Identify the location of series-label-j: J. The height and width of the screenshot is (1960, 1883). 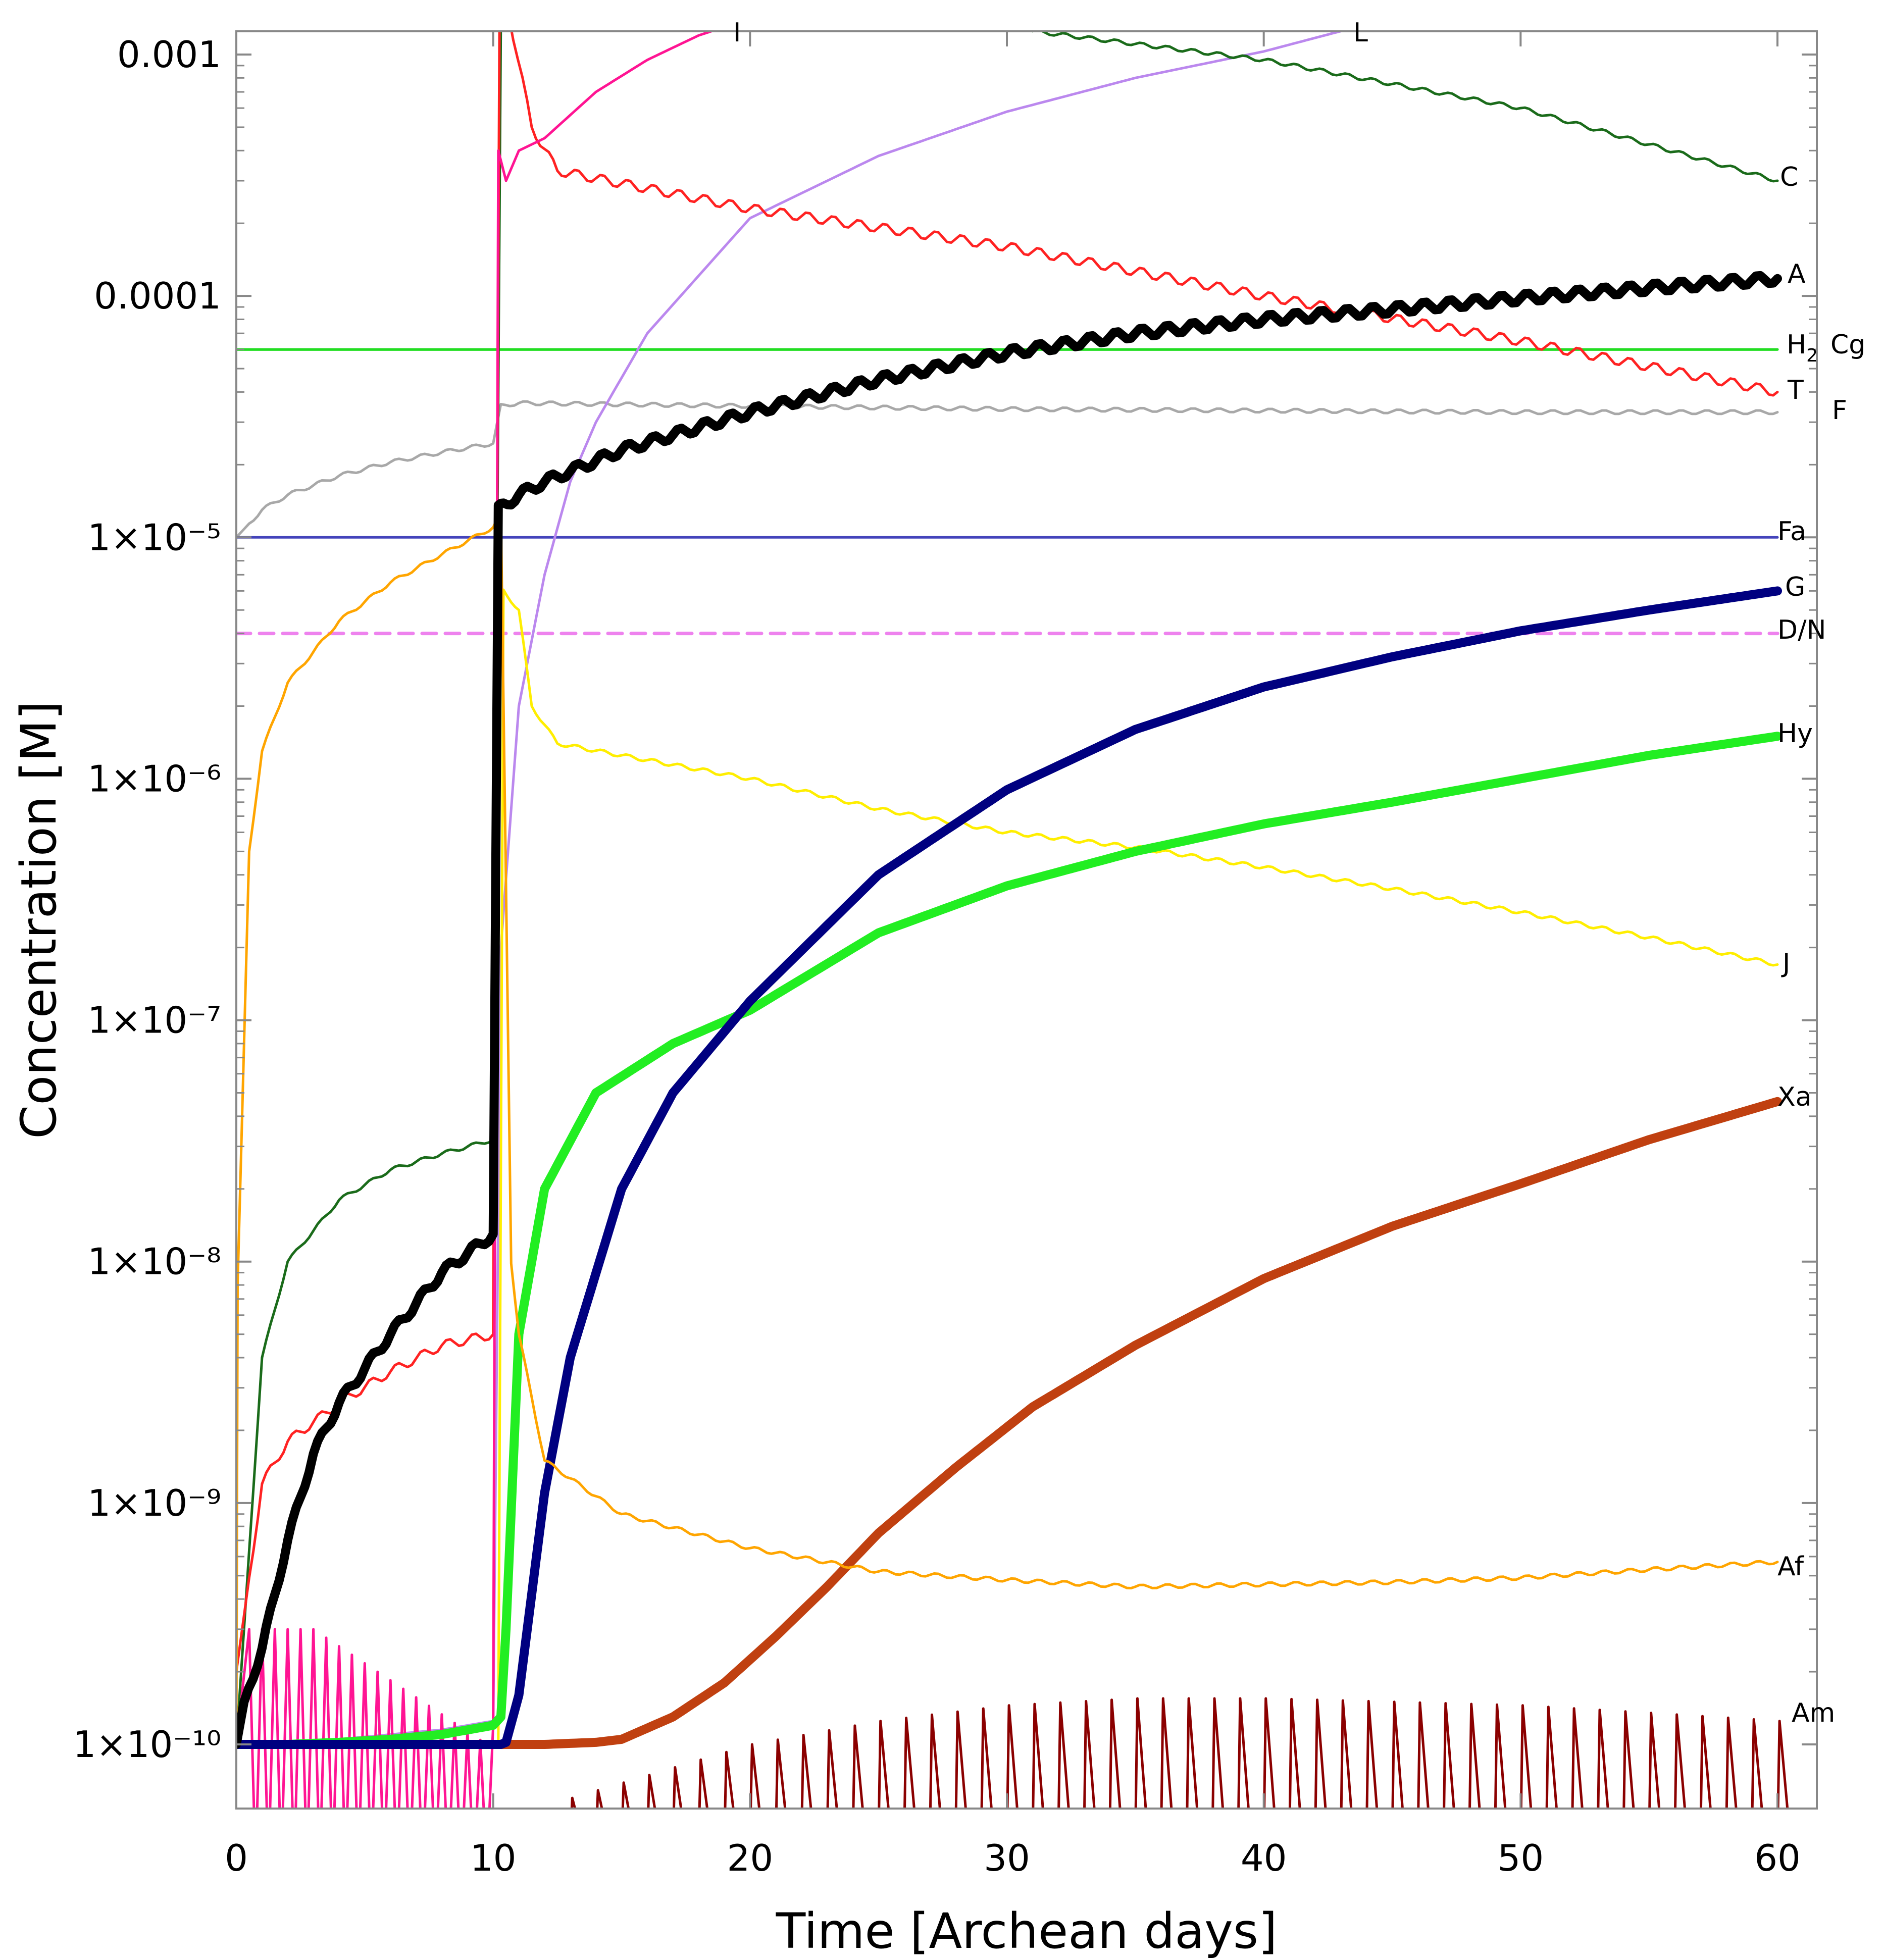
(1786, 963).